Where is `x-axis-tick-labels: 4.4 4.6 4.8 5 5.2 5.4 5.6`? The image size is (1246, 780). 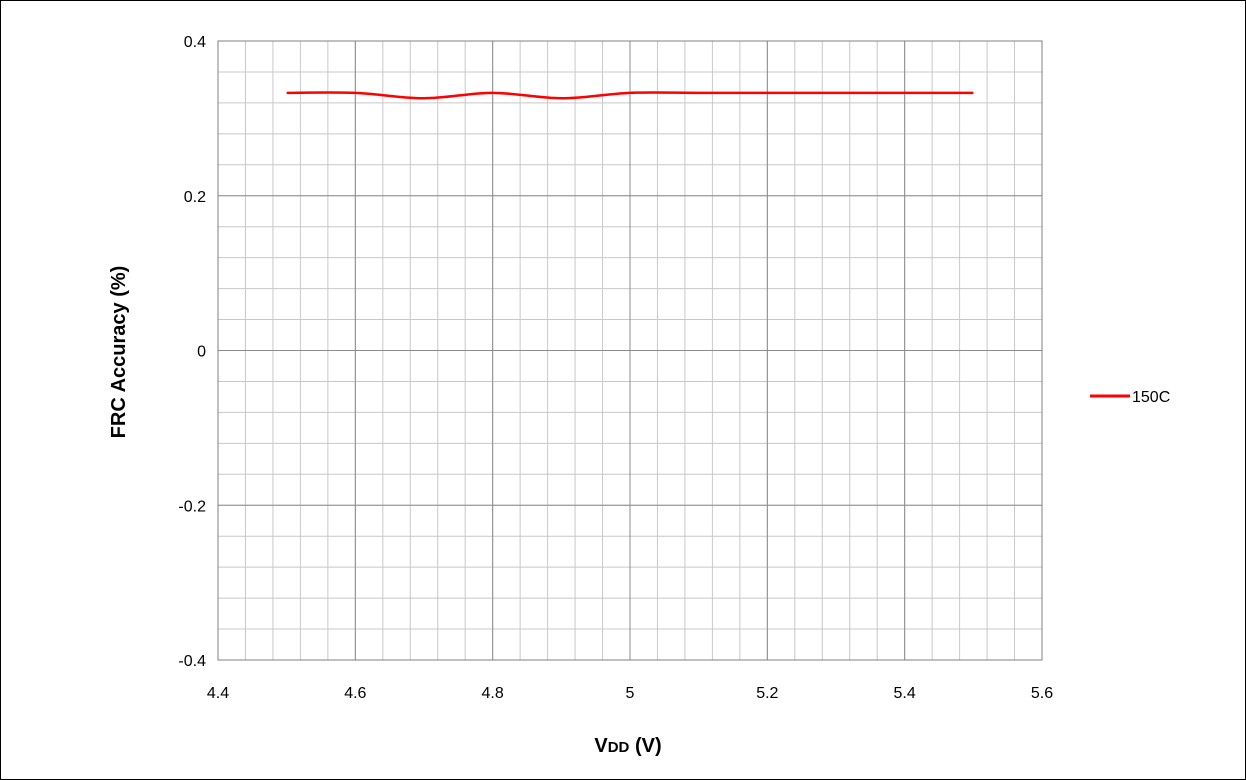 x-axis-tick-labels: 4.4 4.6 4.8 5 5.2 5.4 5.6 is located at coordinates (630, 693).